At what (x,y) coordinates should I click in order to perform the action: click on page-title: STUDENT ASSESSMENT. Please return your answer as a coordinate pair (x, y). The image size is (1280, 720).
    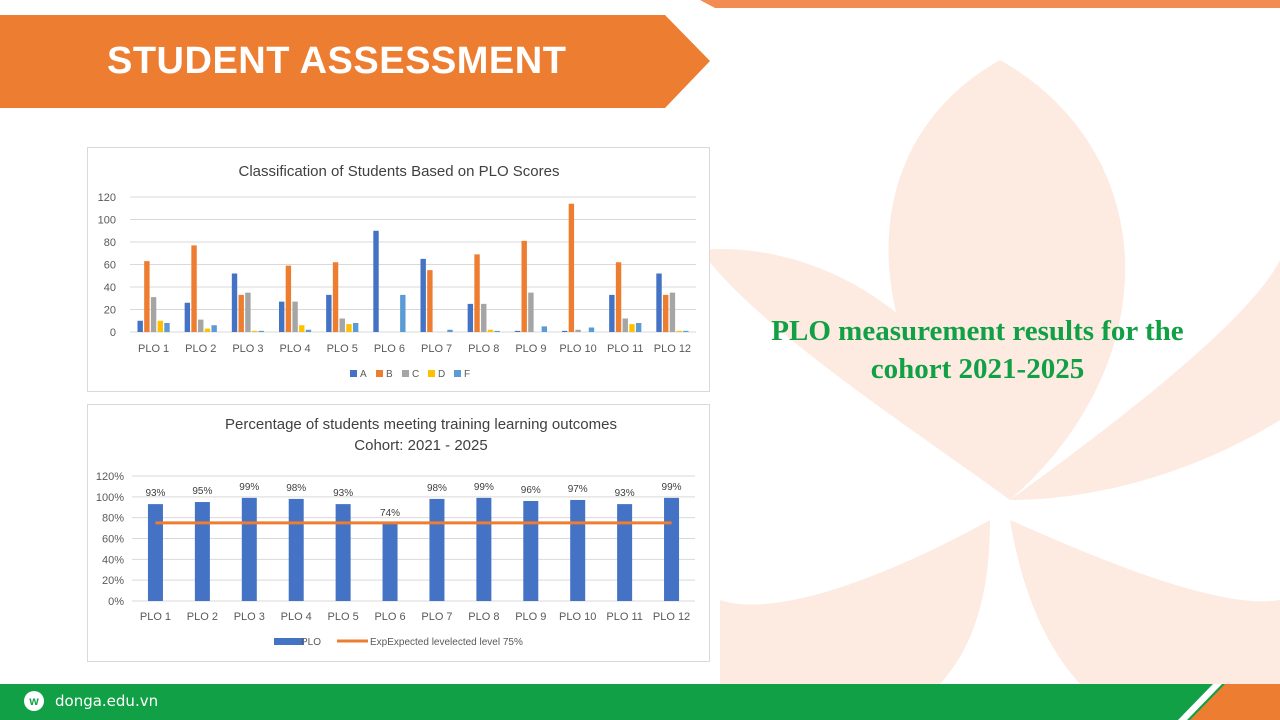
    Looking at the image, I should click on (337, 61).